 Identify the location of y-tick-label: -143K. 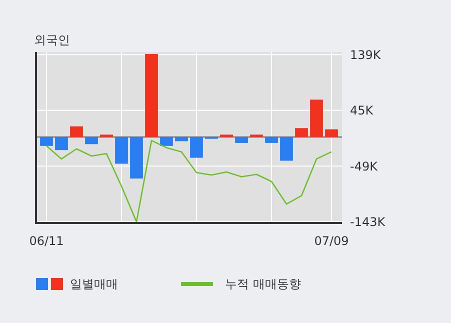
(368, 222).